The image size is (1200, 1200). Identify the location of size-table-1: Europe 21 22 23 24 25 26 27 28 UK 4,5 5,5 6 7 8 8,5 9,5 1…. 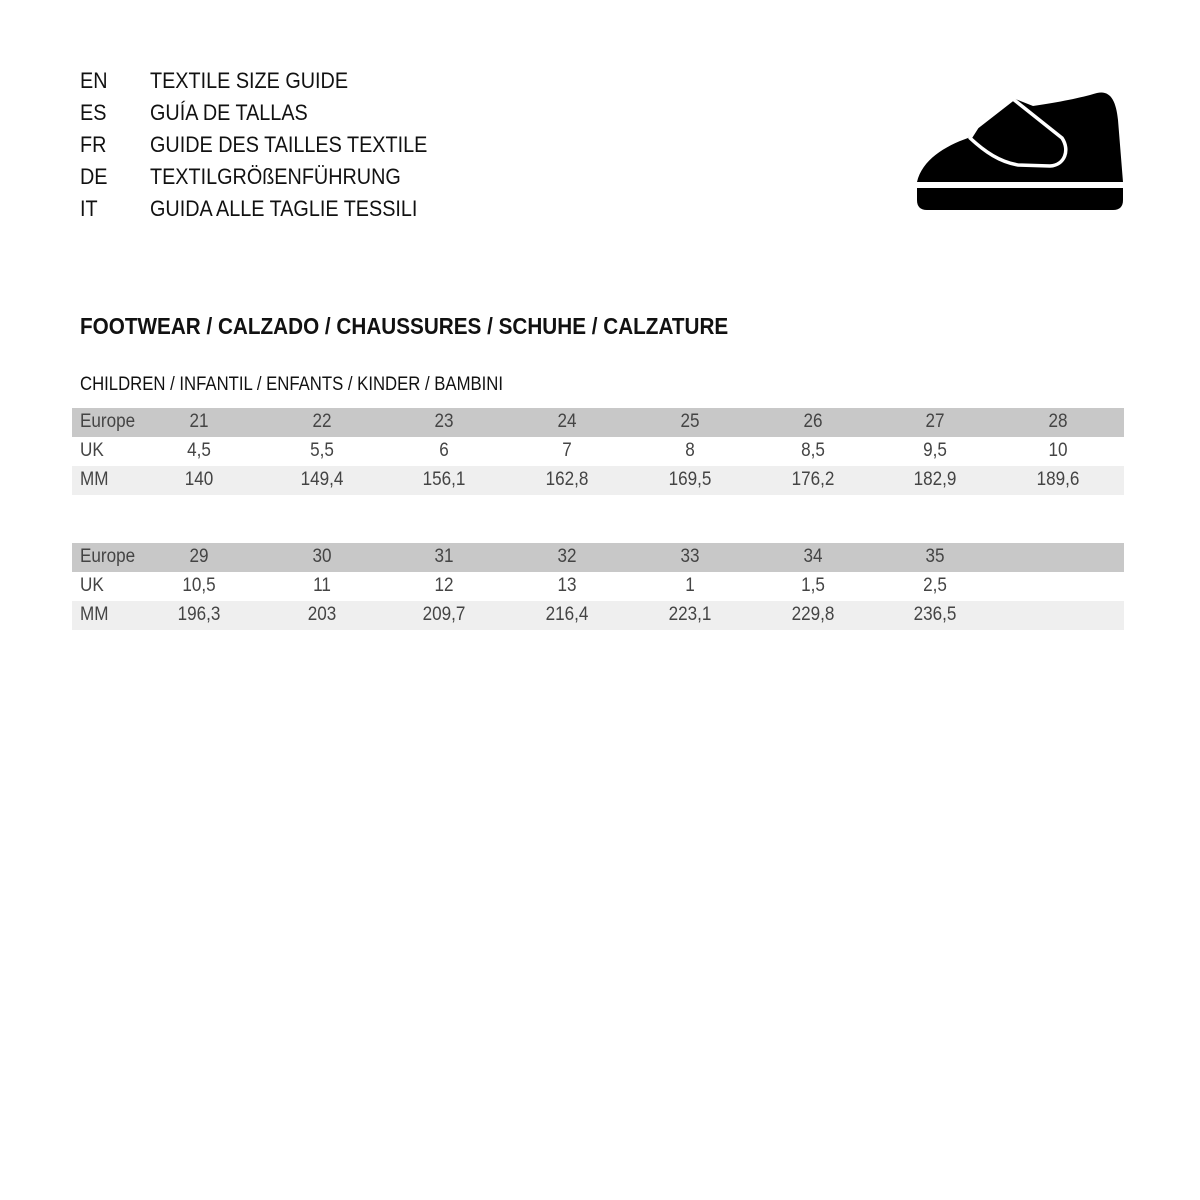
(598, 451).